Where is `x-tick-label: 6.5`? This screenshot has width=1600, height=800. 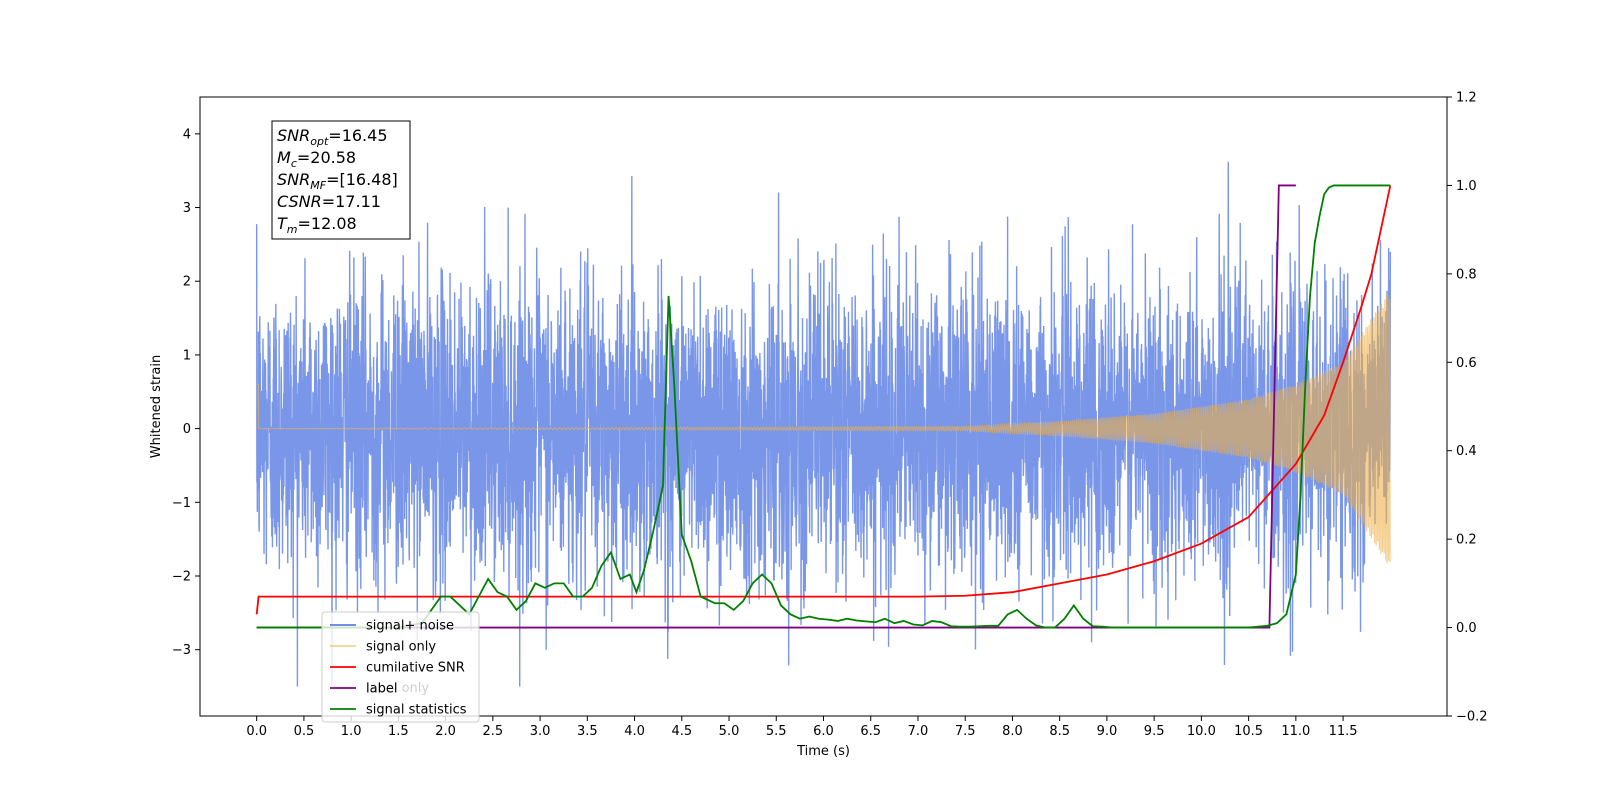 x-tick-label: 6.5 is located at coordinates (870, 731).